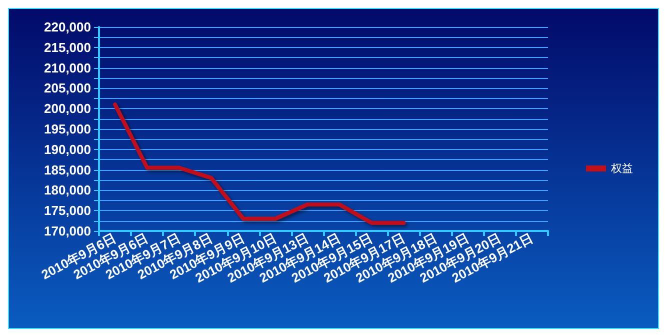  Describe the element at coordinates (67, 149) in the screenshot. I see `y-tick-label: 190,000` at that location.